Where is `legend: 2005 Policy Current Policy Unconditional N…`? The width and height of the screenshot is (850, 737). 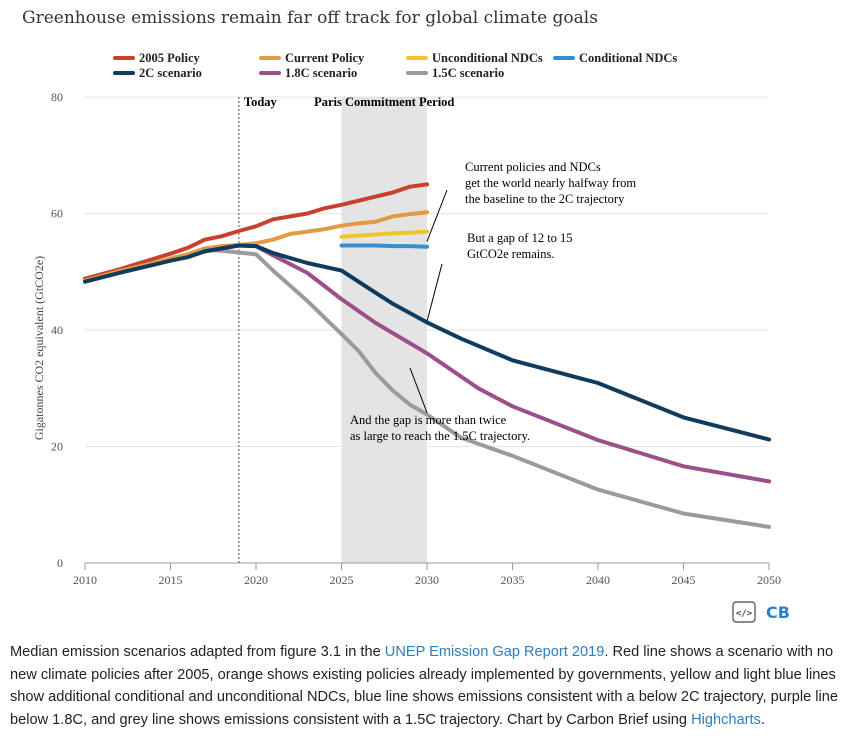 legend: 2005 Policy Current Policy Unconditional N… is located at coordinates (395, 65).